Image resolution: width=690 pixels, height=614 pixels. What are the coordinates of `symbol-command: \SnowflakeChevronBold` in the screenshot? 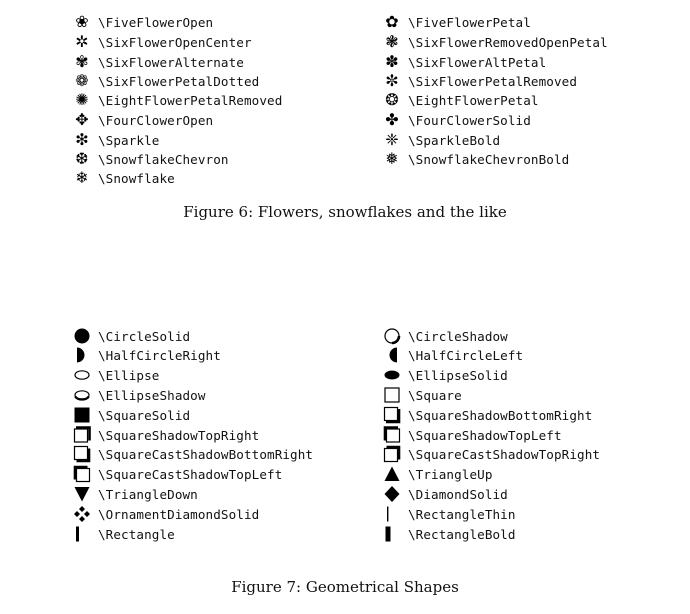 It's located at (489, 159).